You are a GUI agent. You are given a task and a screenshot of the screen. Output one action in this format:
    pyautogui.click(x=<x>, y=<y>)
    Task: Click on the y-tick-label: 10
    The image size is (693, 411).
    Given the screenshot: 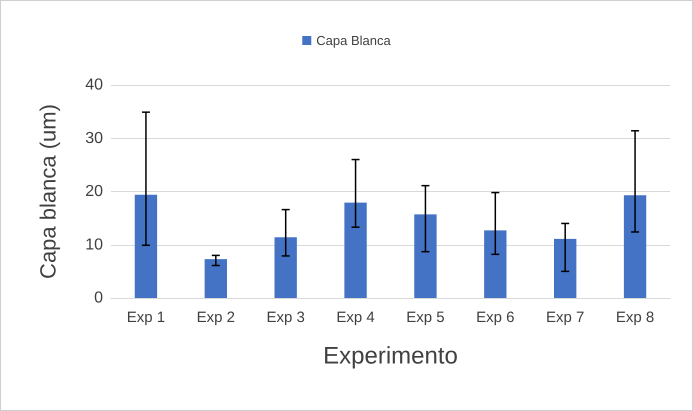 What is the action you would take?
    pyautogui.click(x=94, y=245)
    